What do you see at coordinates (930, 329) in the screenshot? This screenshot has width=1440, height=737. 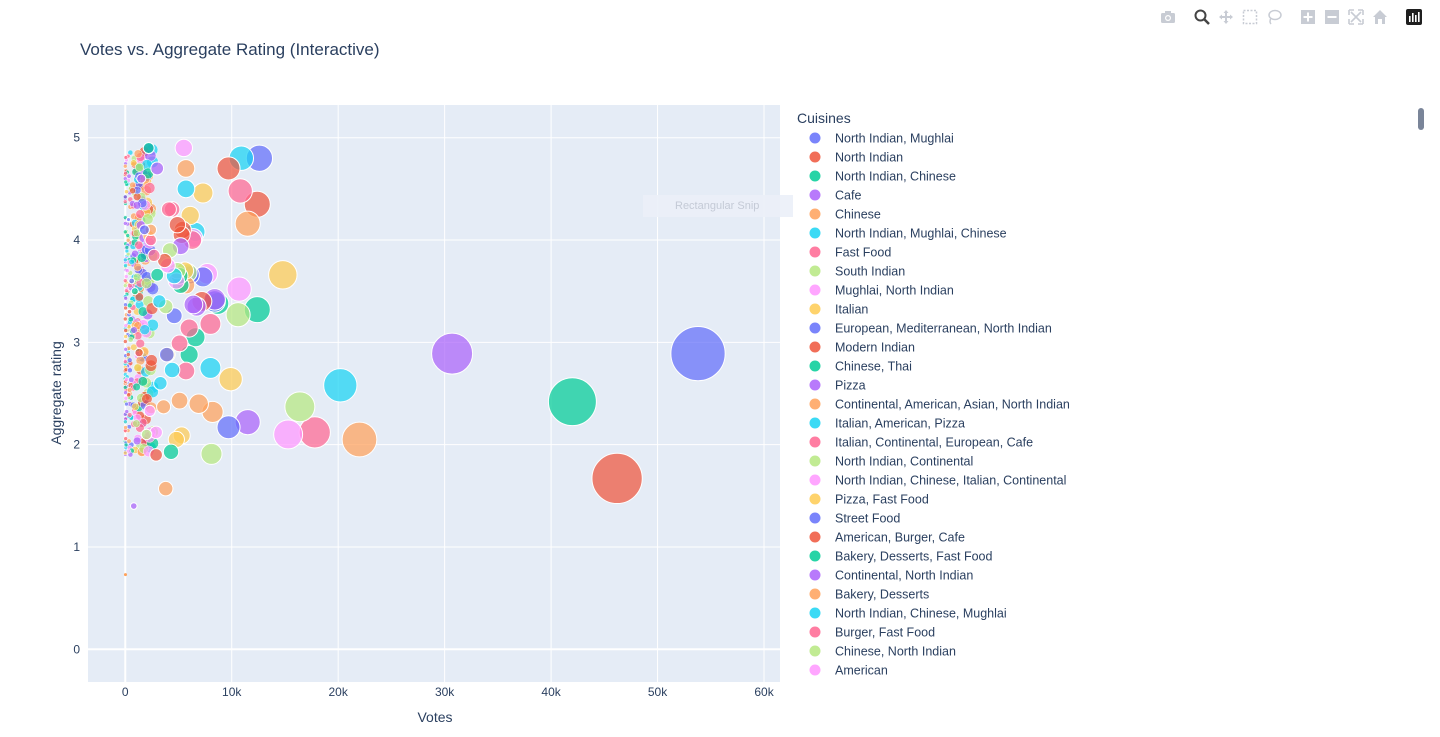 I see `legend-item: European, Mediterranean, North Indian` at bounding box center [930, 329].